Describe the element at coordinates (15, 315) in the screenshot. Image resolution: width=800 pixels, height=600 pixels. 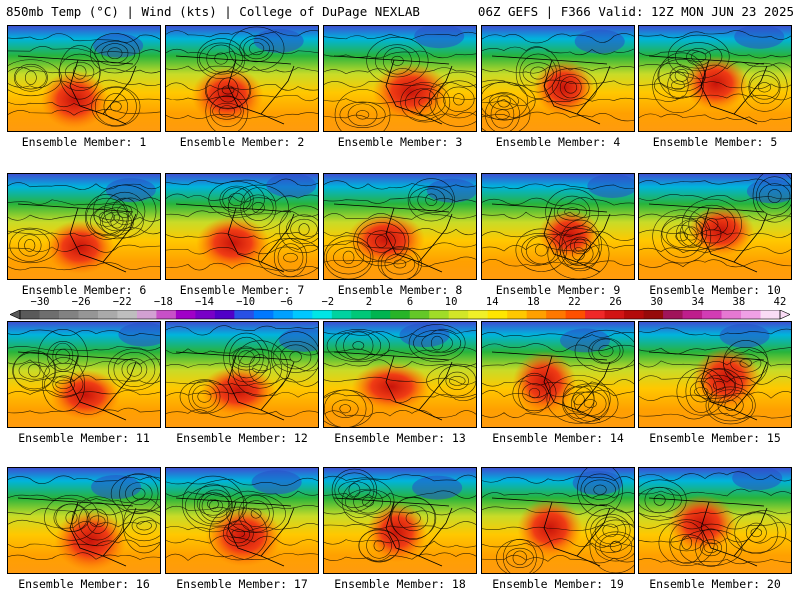
I see `colorbar-min-arrow` at that location.